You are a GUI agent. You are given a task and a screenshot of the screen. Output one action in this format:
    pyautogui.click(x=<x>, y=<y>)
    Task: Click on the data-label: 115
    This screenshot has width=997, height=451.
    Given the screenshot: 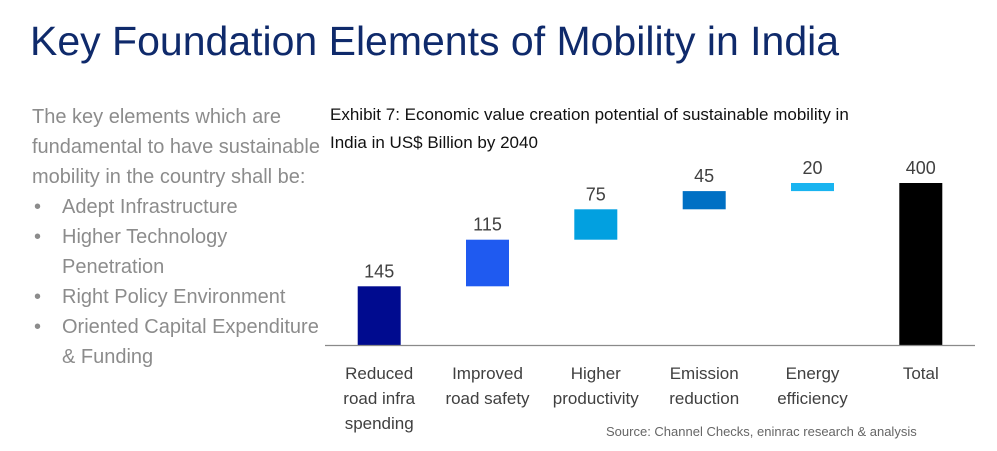 What is the action you would take?
    pyautogui.click(x=487, y=225)
    